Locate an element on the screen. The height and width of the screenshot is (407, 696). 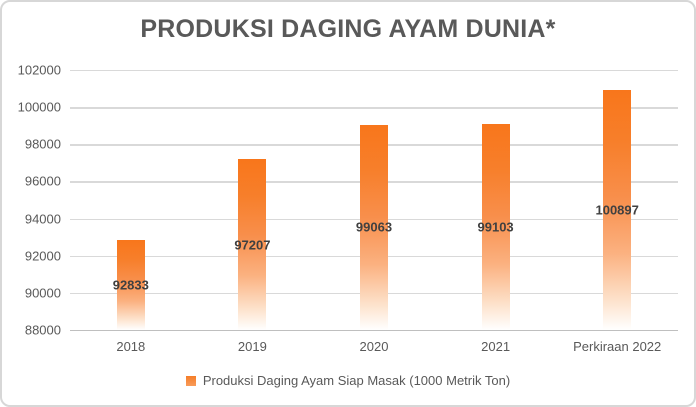
y-axis-tick-label: 90000 is located at coordinates (42, 293).